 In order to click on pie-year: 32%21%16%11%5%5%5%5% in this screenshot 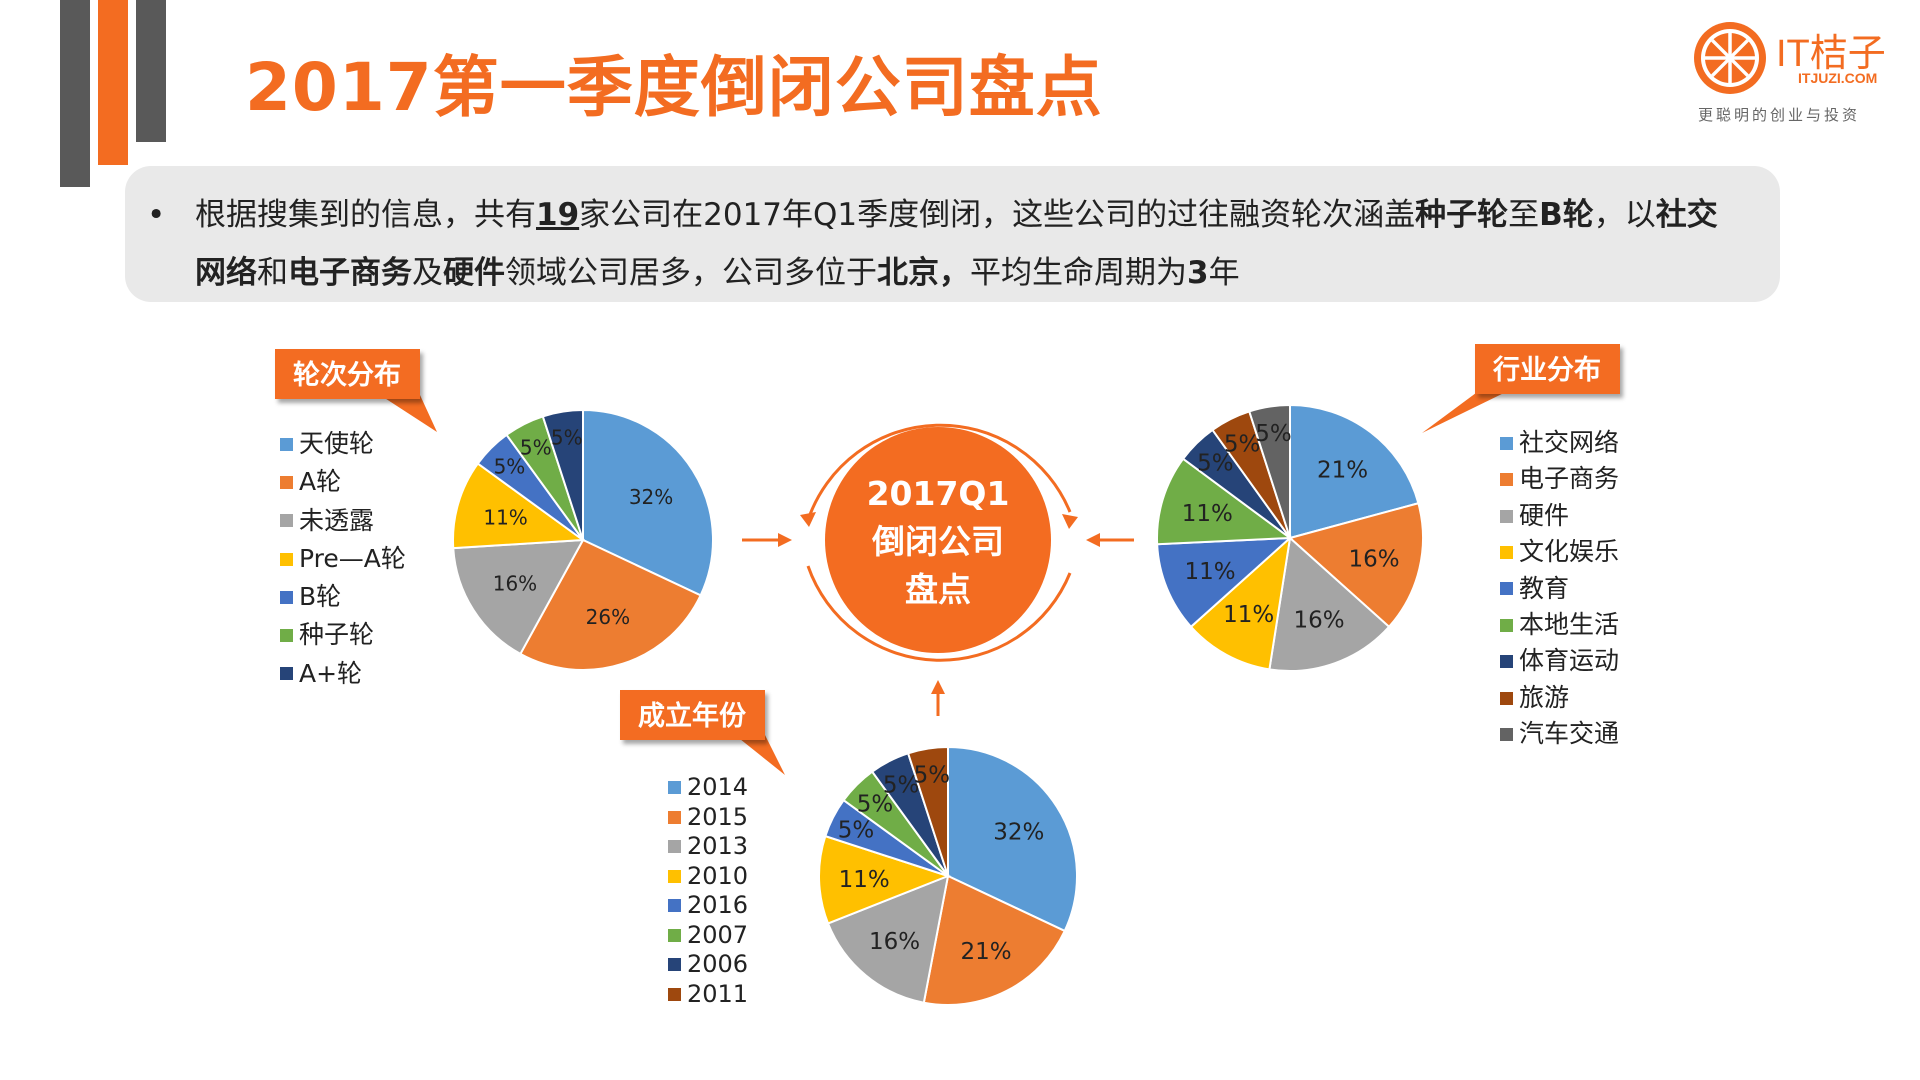, I will do `click(948, 875)`.